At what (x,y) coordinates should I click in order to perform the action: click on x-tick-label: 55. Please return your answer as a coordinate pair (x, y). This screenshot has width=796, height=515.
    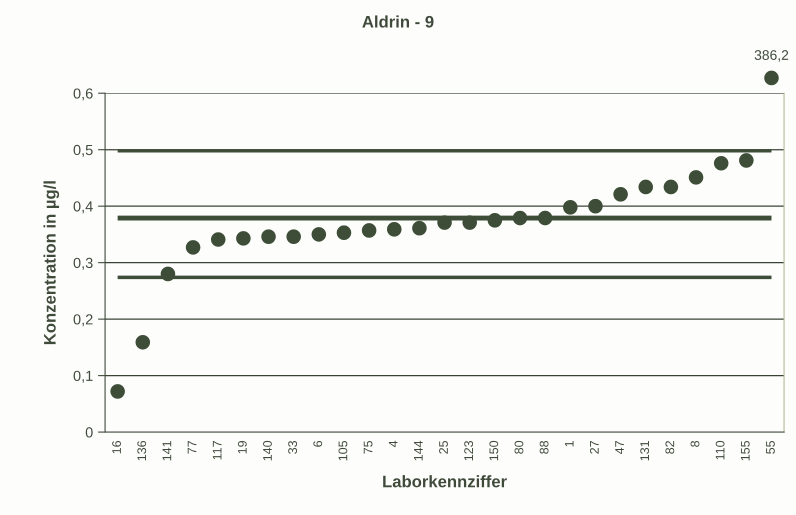
    Looking at the image, I should click on (770, 447).